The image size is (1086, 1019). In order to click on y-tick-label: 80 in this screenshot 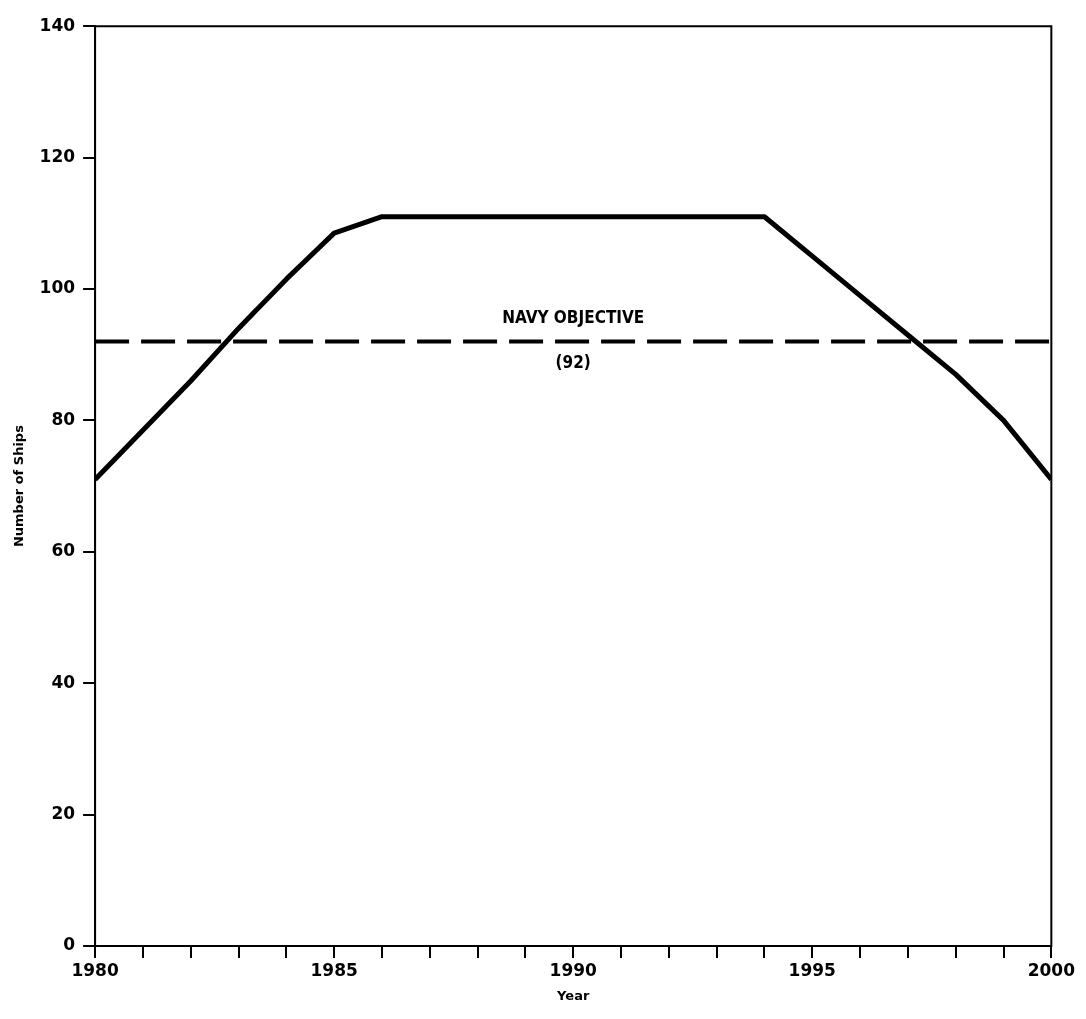, I will do `click(63, 418)`.